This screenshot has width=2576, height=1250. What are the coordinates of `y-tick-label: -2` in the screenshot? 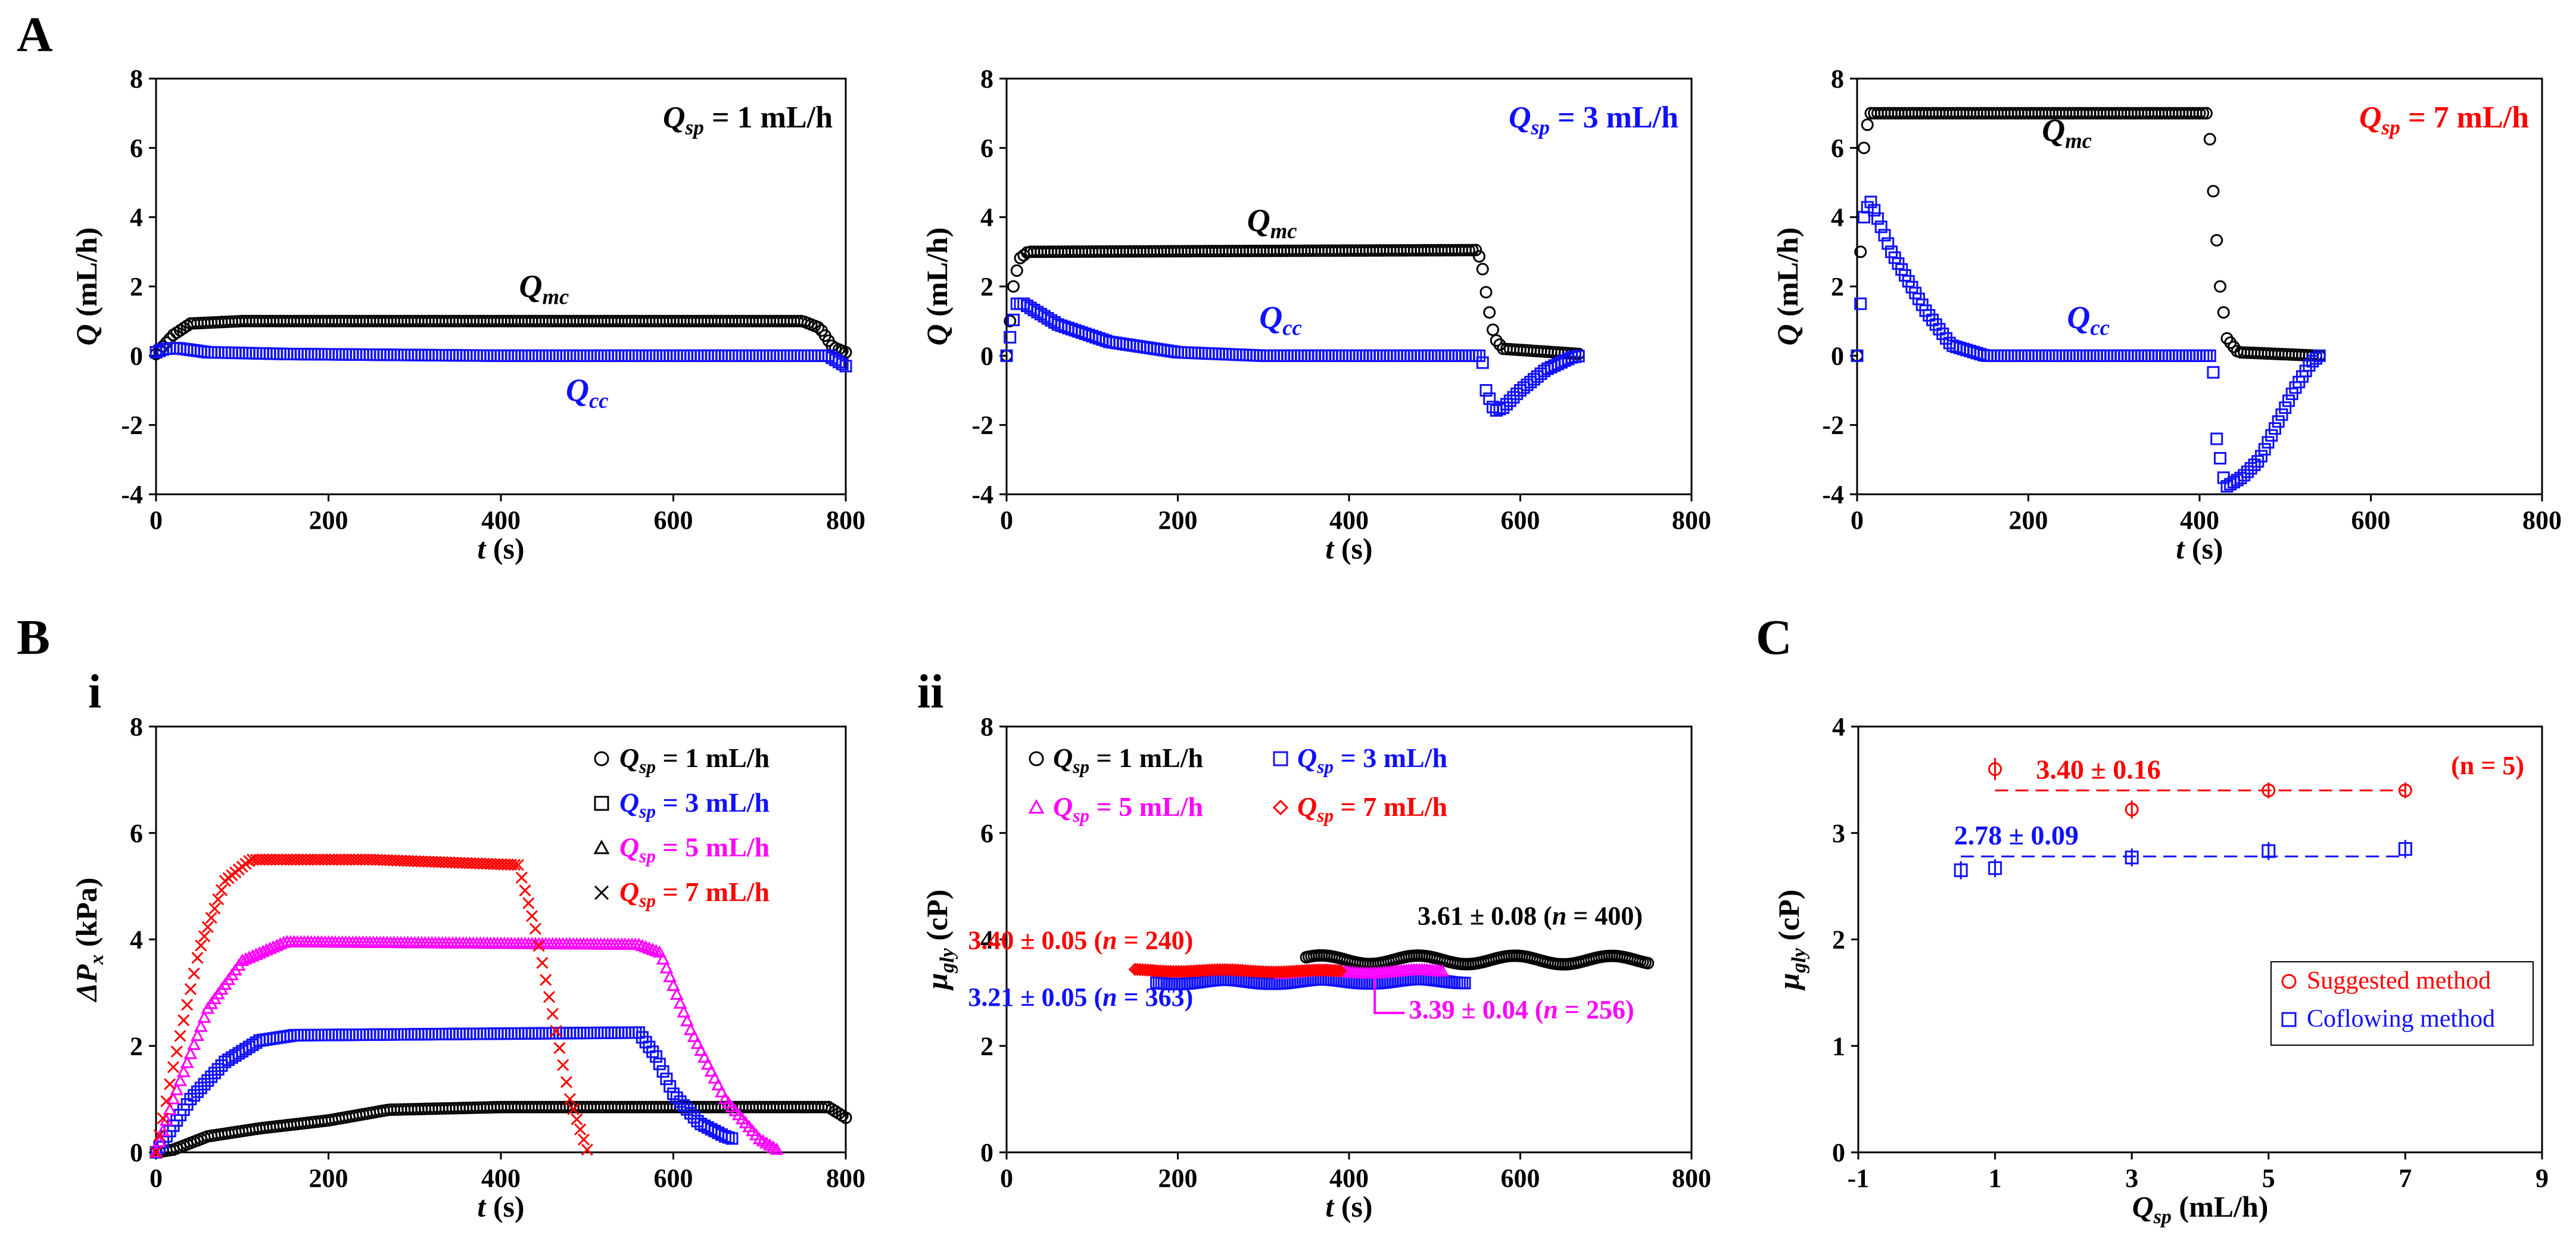 It's located at (982, 425).